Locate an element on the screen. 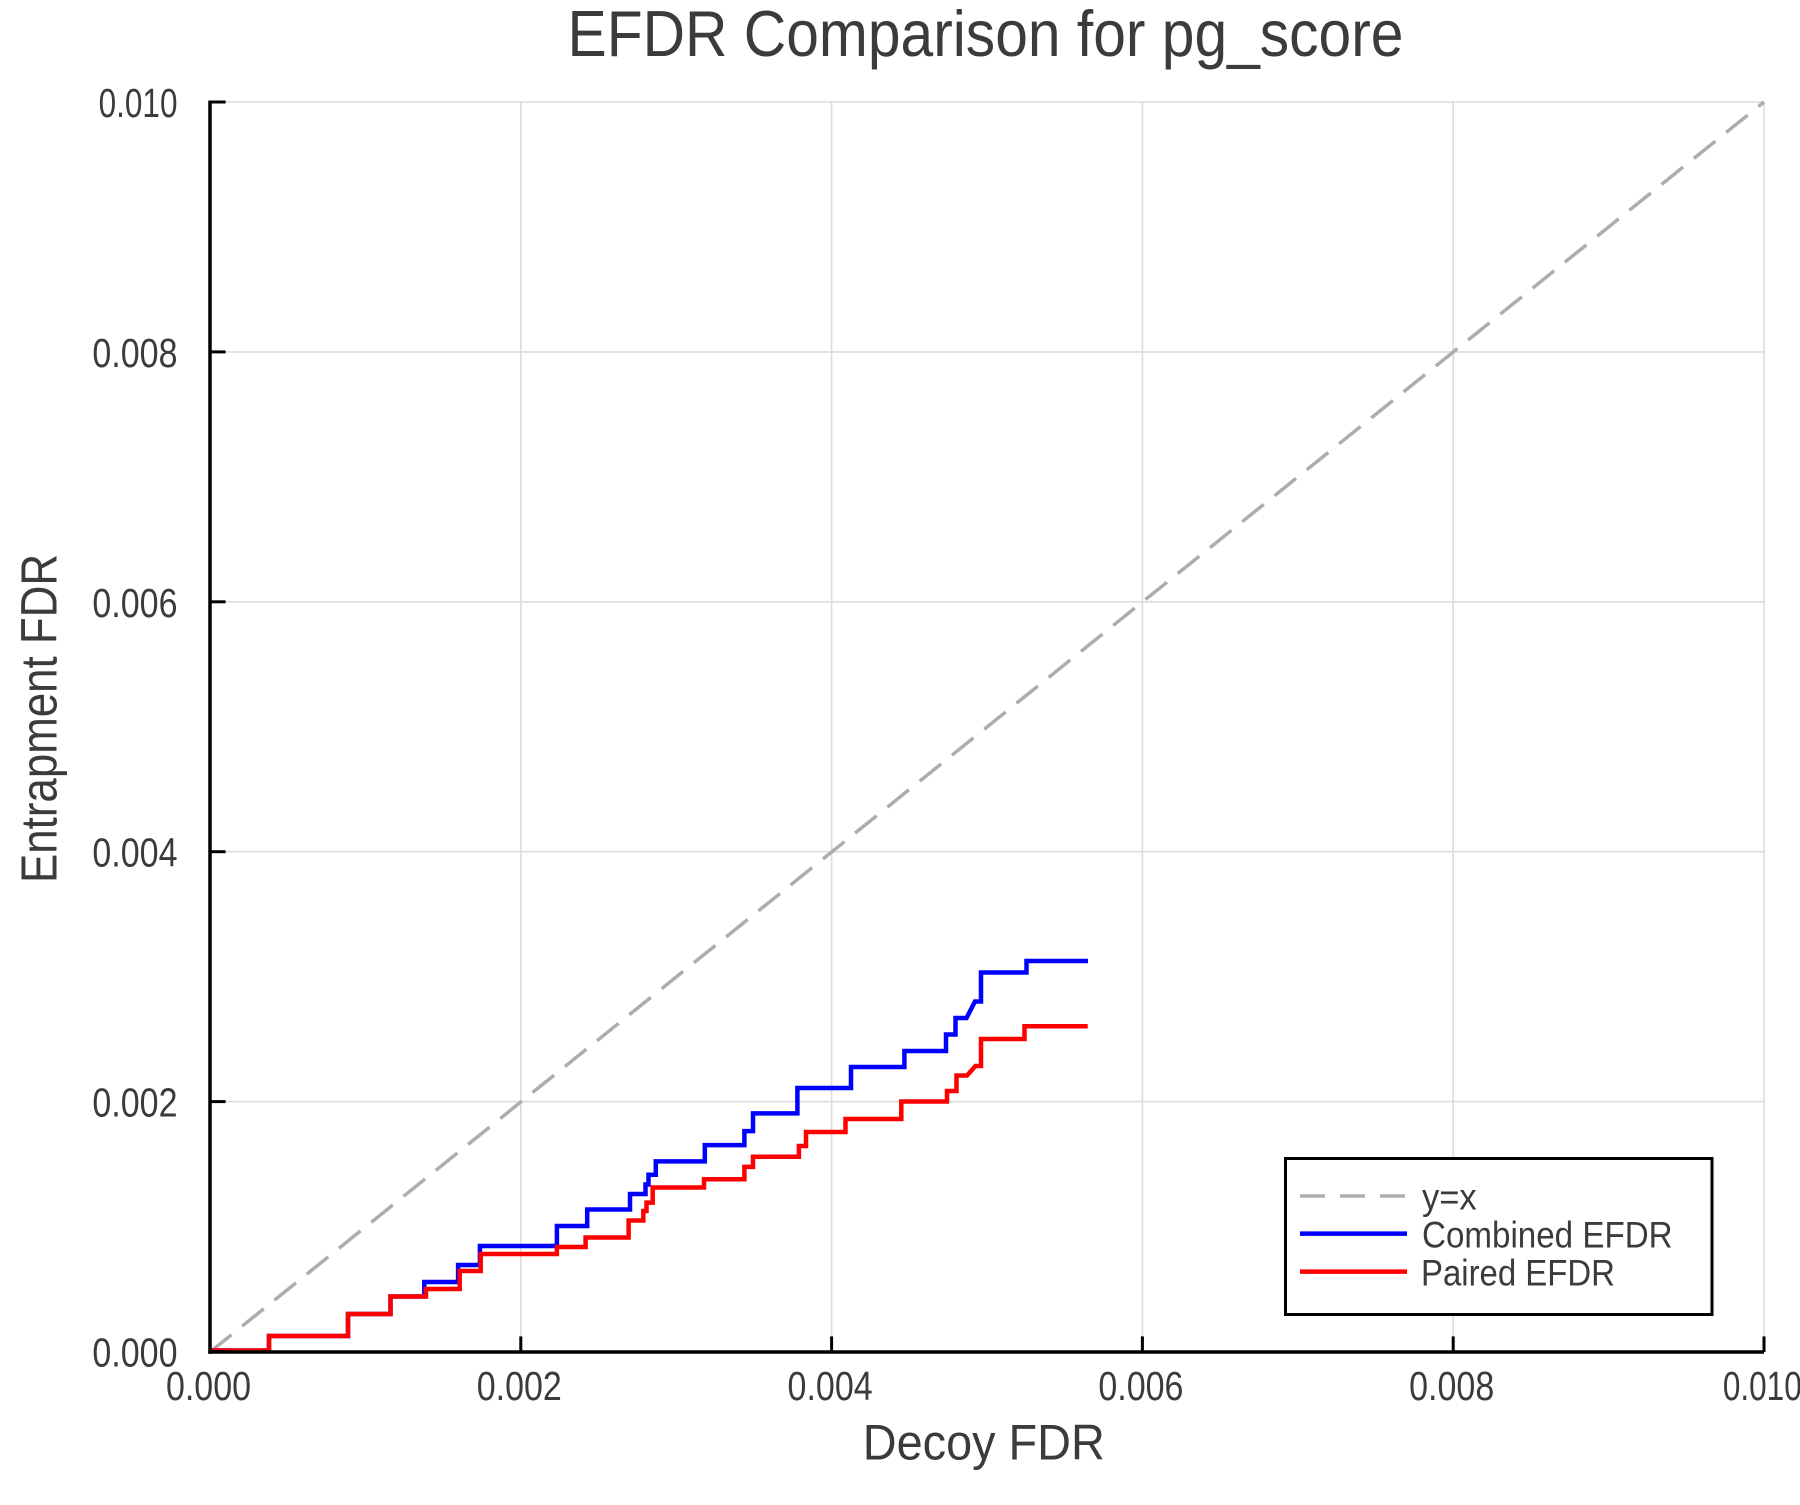 The height and width of the screenshot is (1505, 1800). svg-text: Entrapment FDR is located at coordinates (38, 718).